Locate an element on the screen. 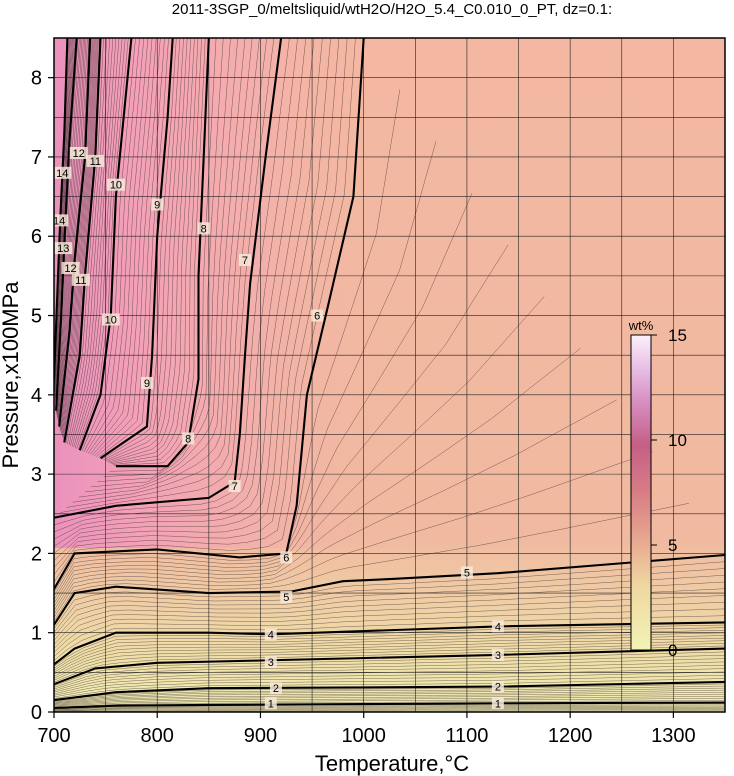 The width and height of the screenshot is (734, 776). colorbar-unit: wt% is located at coordinates (641, 325).